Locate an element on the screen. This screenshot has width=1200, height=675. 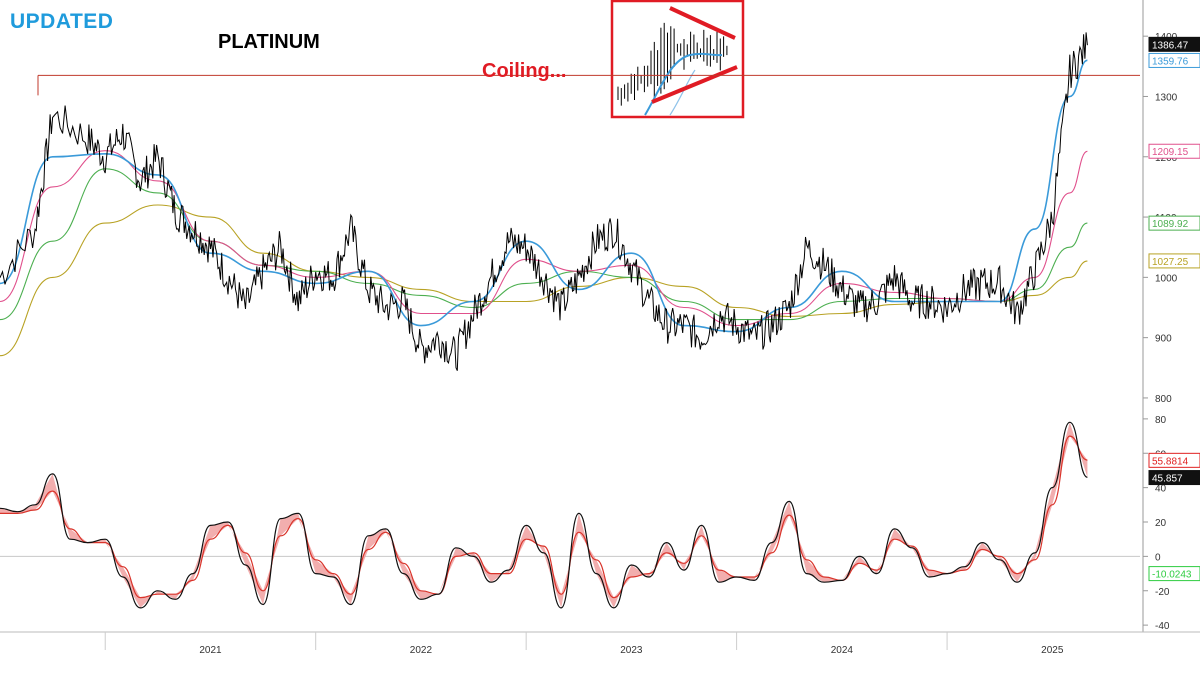
updated-label: UPDATED is located at coordinates (62, 21).